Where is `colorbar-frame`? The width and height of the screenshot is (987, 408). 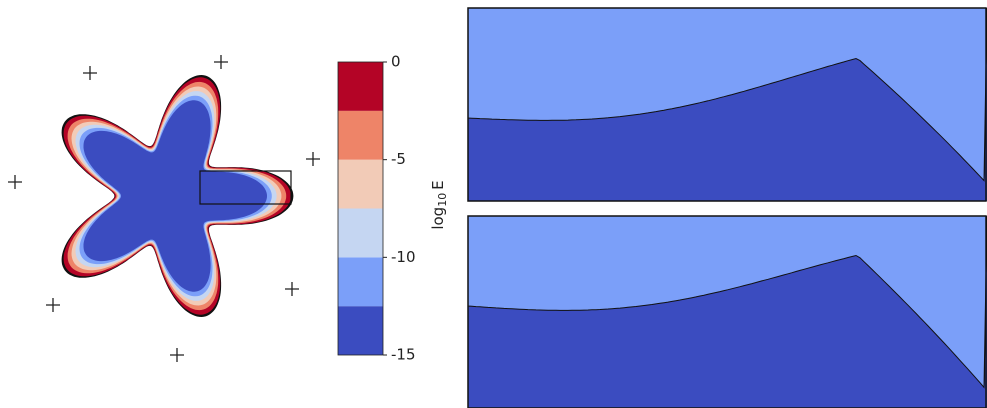
colorbar-frame is located at coordinates (360, 208).